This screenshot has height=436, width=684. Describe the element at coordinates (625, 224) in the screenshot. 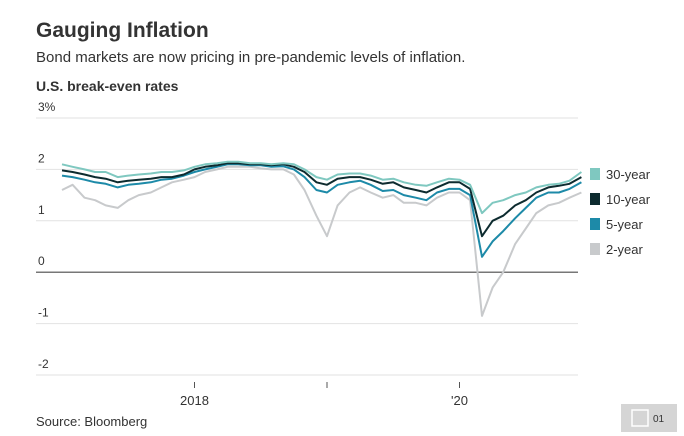

I see `legend-label: 5-year` at that location.